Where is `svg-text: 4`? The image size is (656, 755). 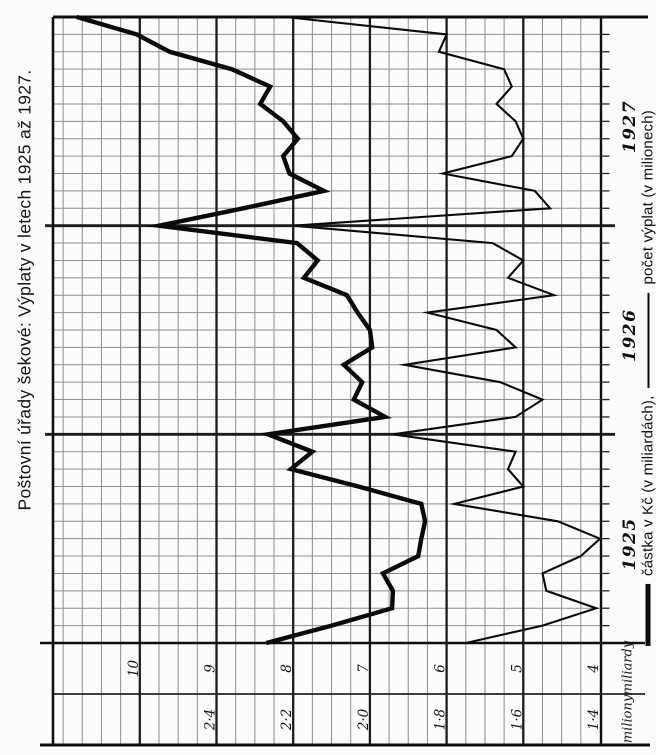
svg-text: 4 is located at coordinates (594, 669).